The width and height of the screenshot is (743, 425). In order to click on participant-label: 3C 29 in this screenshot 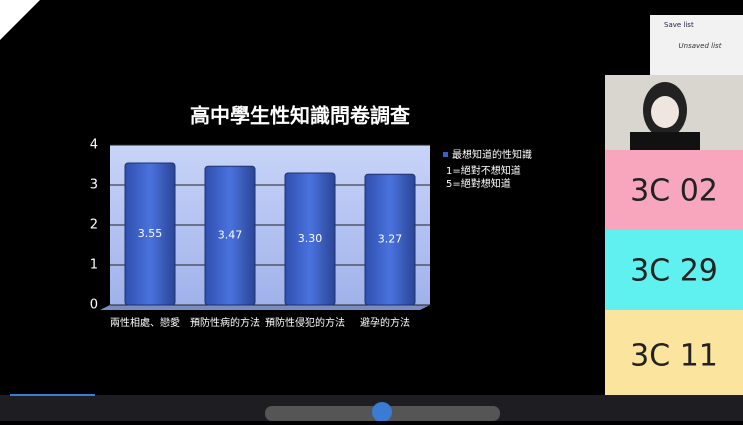, I will do `click(674, 271)`.